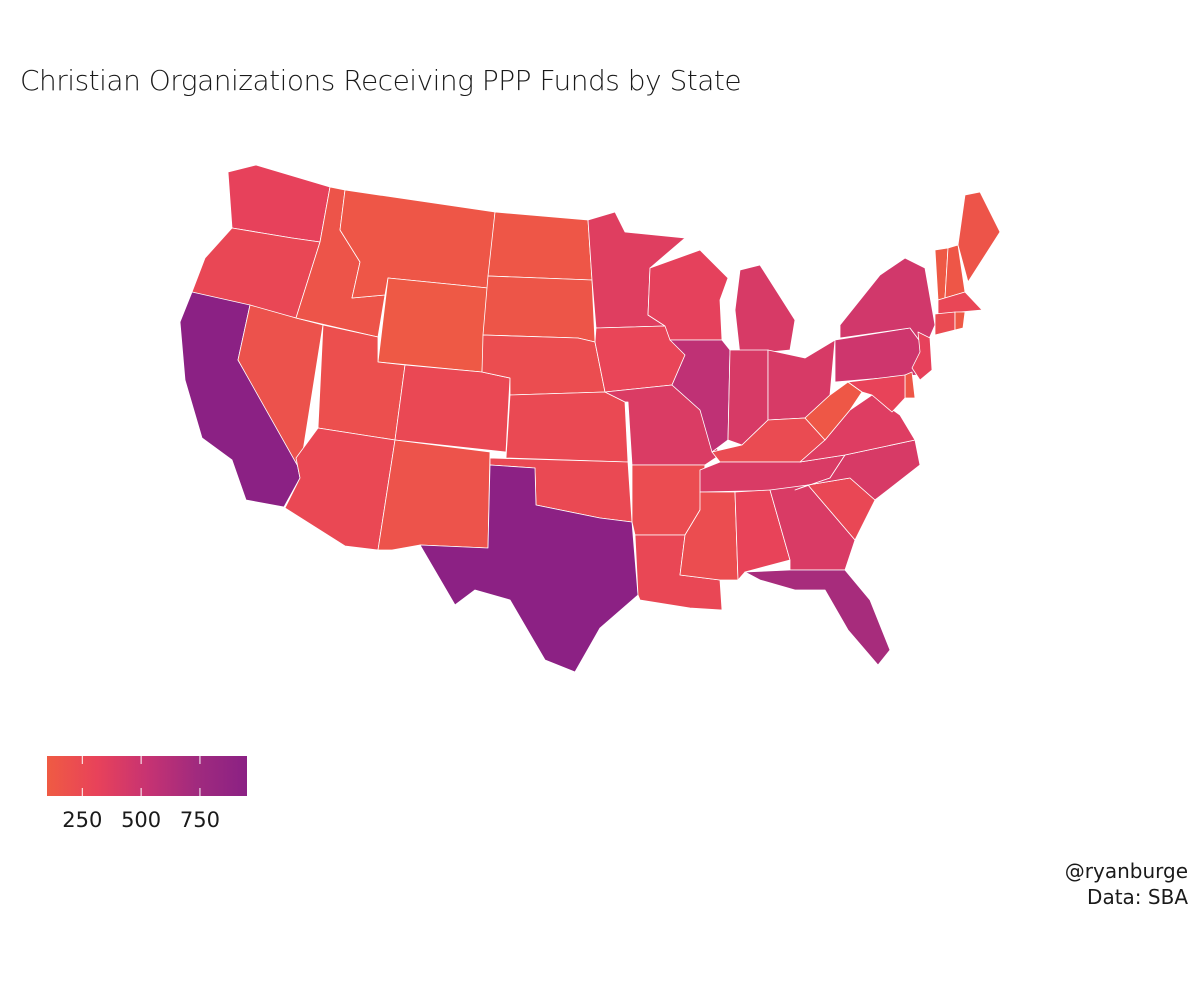 The width and height of the screenshot is (1200, 984). I want to click on state-md, so click(876, 393).